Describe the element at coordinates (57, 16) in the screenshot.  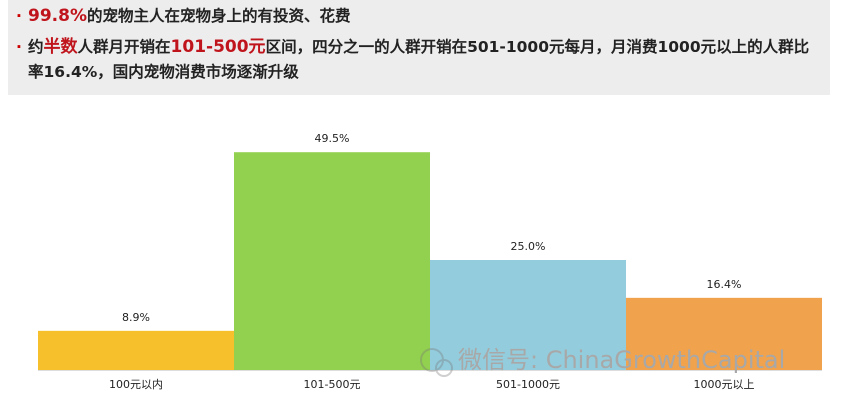
I see `highlight-text: 99.8%` at that location.